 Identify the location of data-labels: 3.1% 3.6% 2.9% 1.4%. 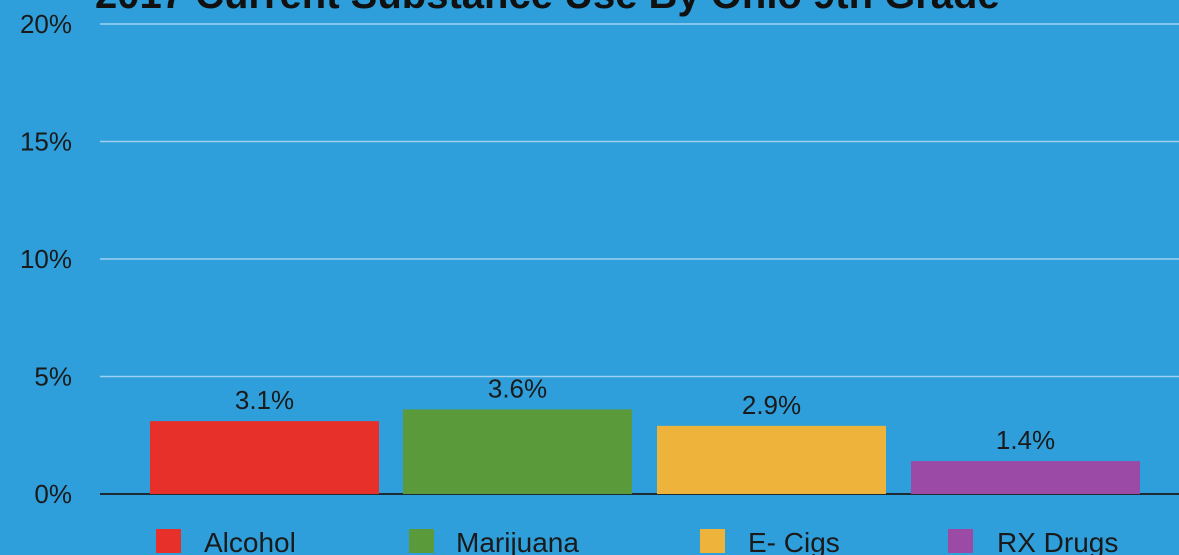
(645, 414).